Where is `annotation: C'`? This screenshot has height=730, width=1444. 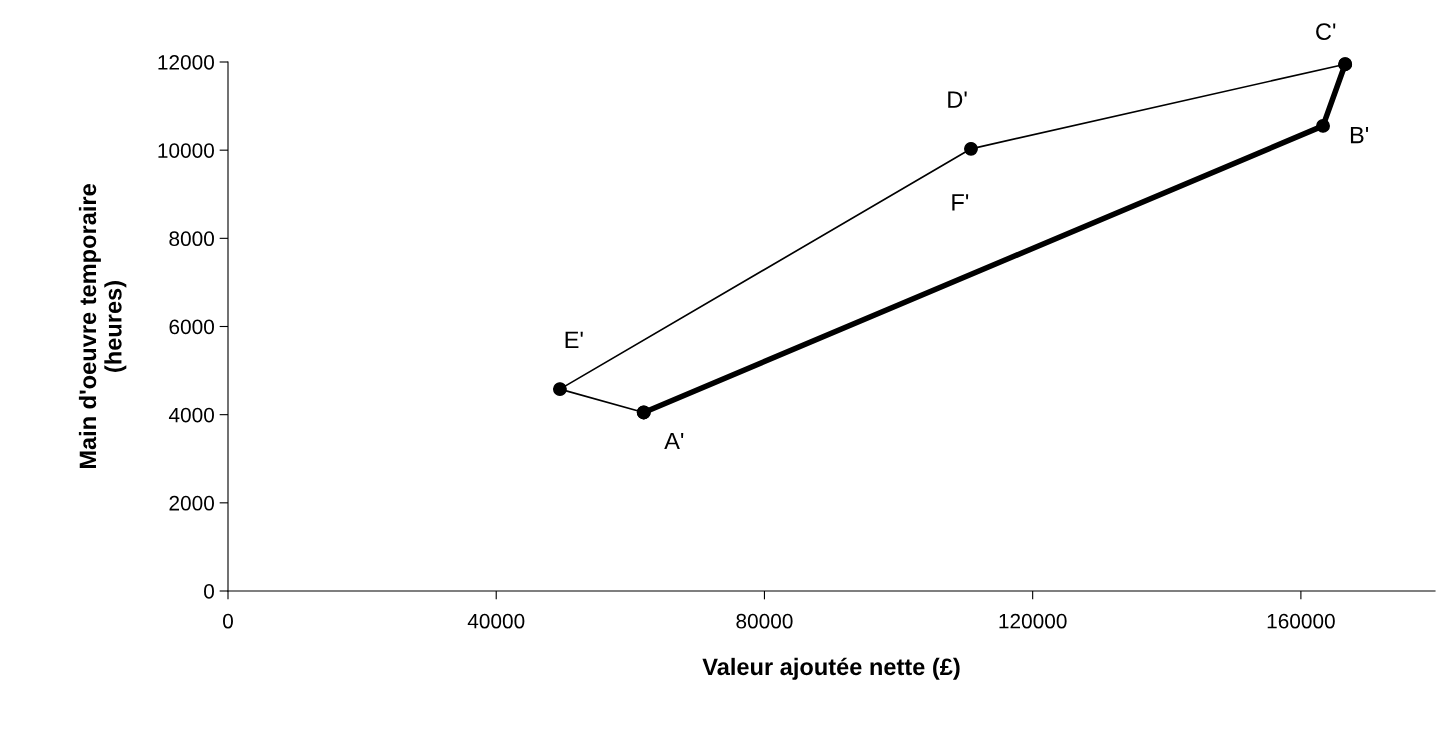
annotation: C' is located at coordinates (1326, 31).